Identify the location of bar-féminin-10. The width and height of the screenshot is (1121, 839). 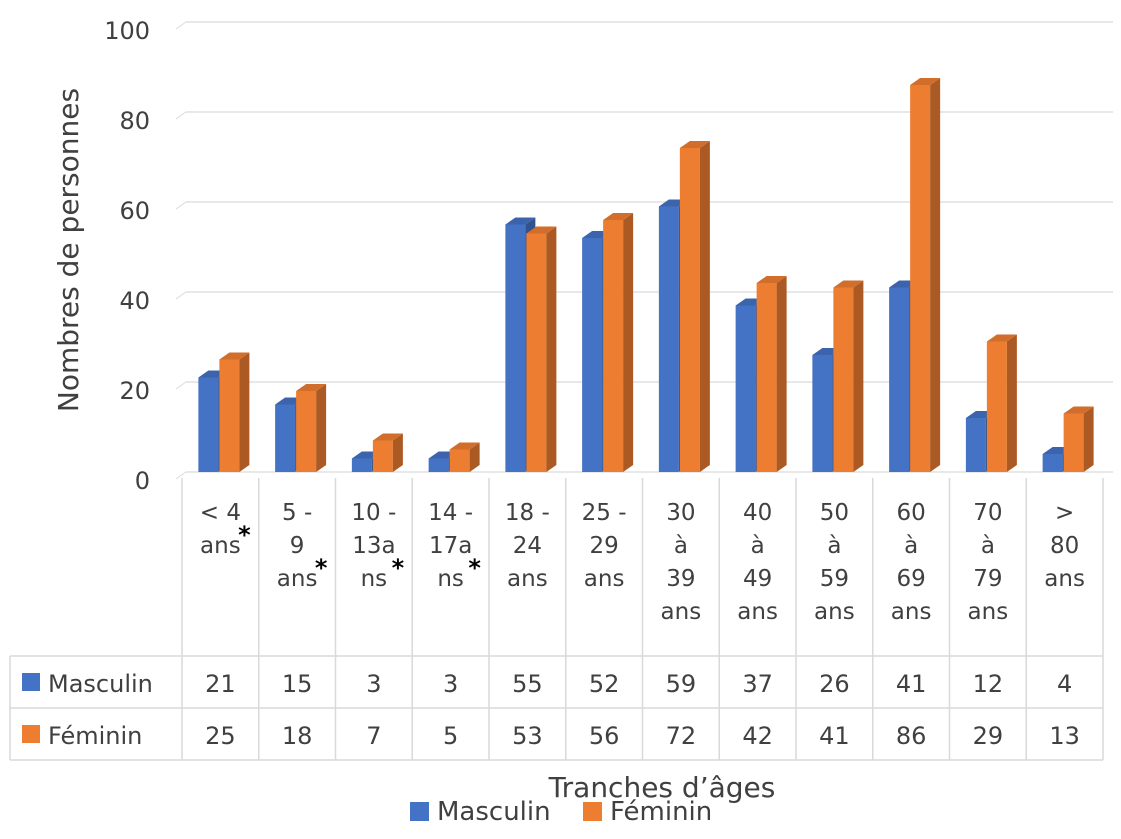
(1001, 403).